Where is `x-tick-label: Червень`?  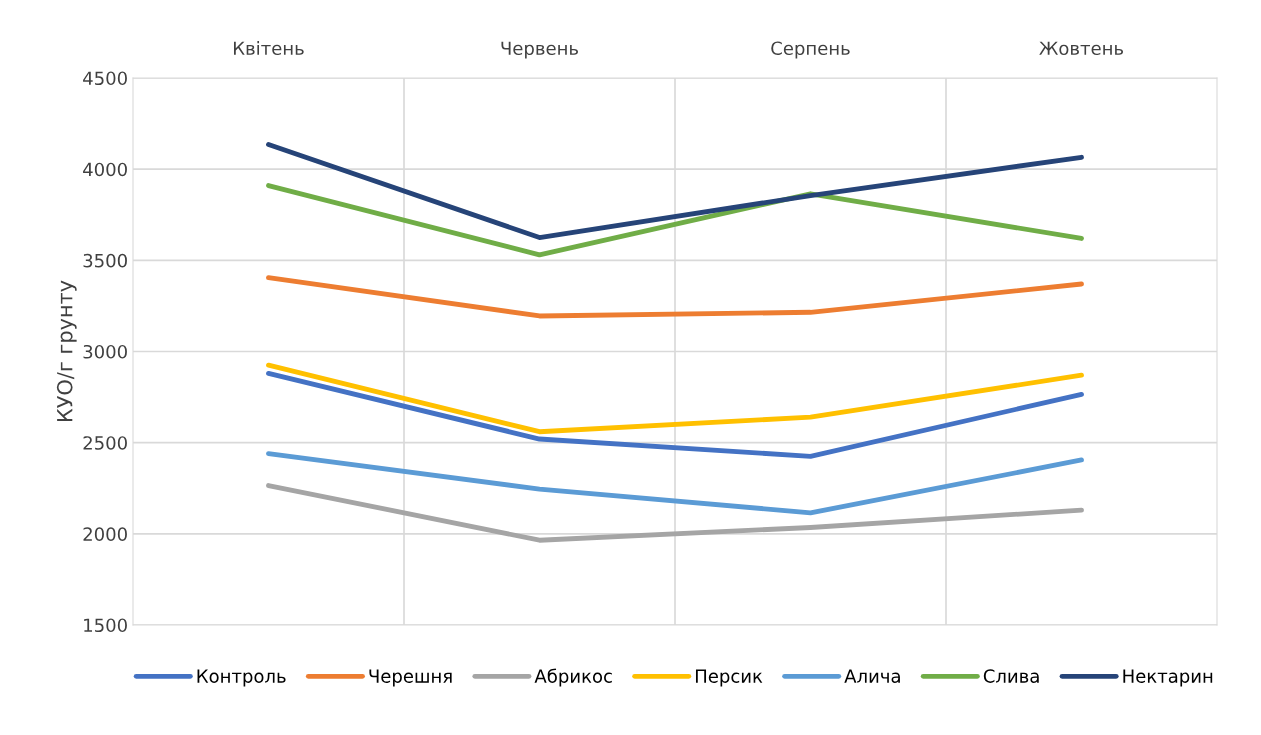 x-tick-label: Червень is located at coordinates (539, 50).